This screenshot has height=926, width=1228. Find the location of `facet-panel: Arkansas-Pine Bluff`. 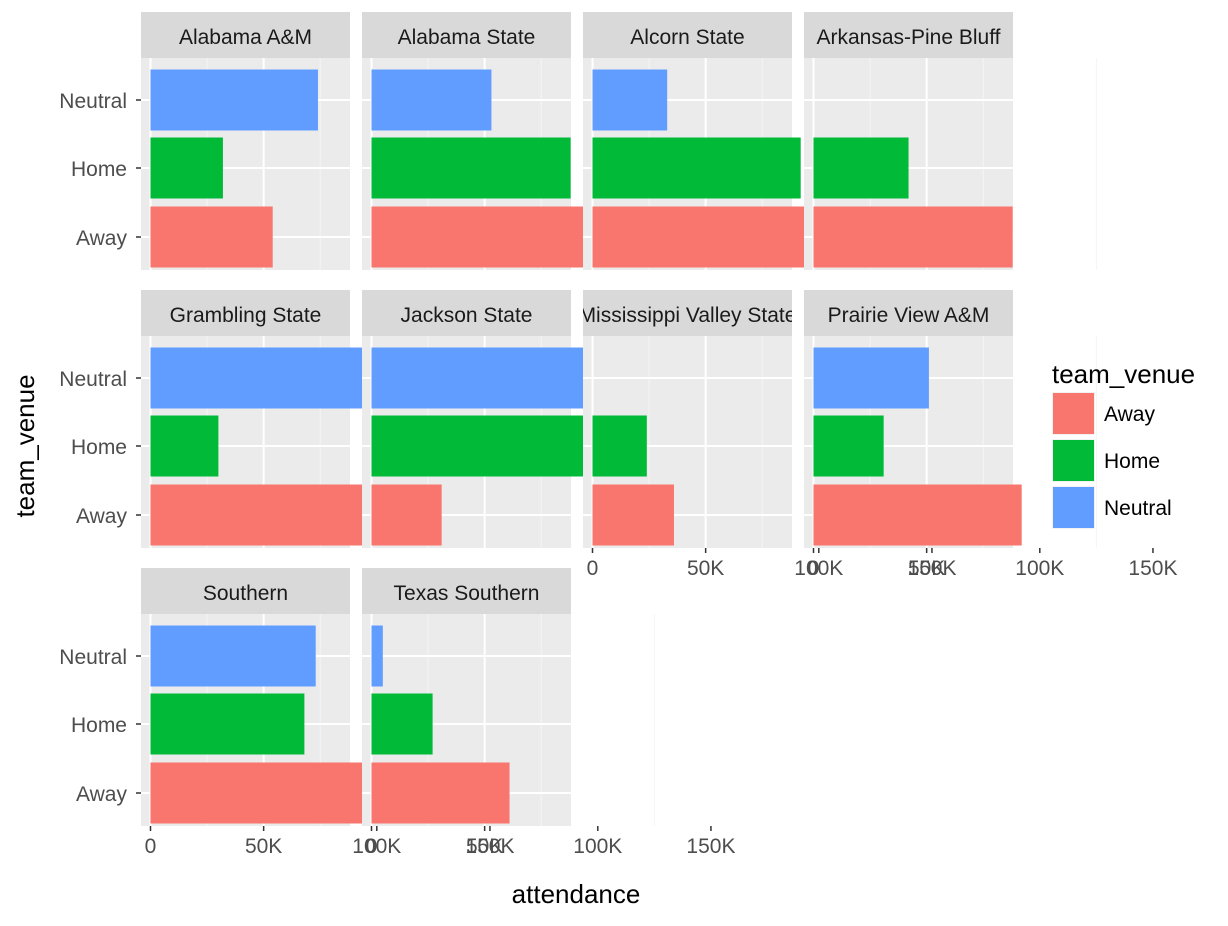

facet-panel: Arkansas-Pine Bluff is located at coordinates (979, 141).